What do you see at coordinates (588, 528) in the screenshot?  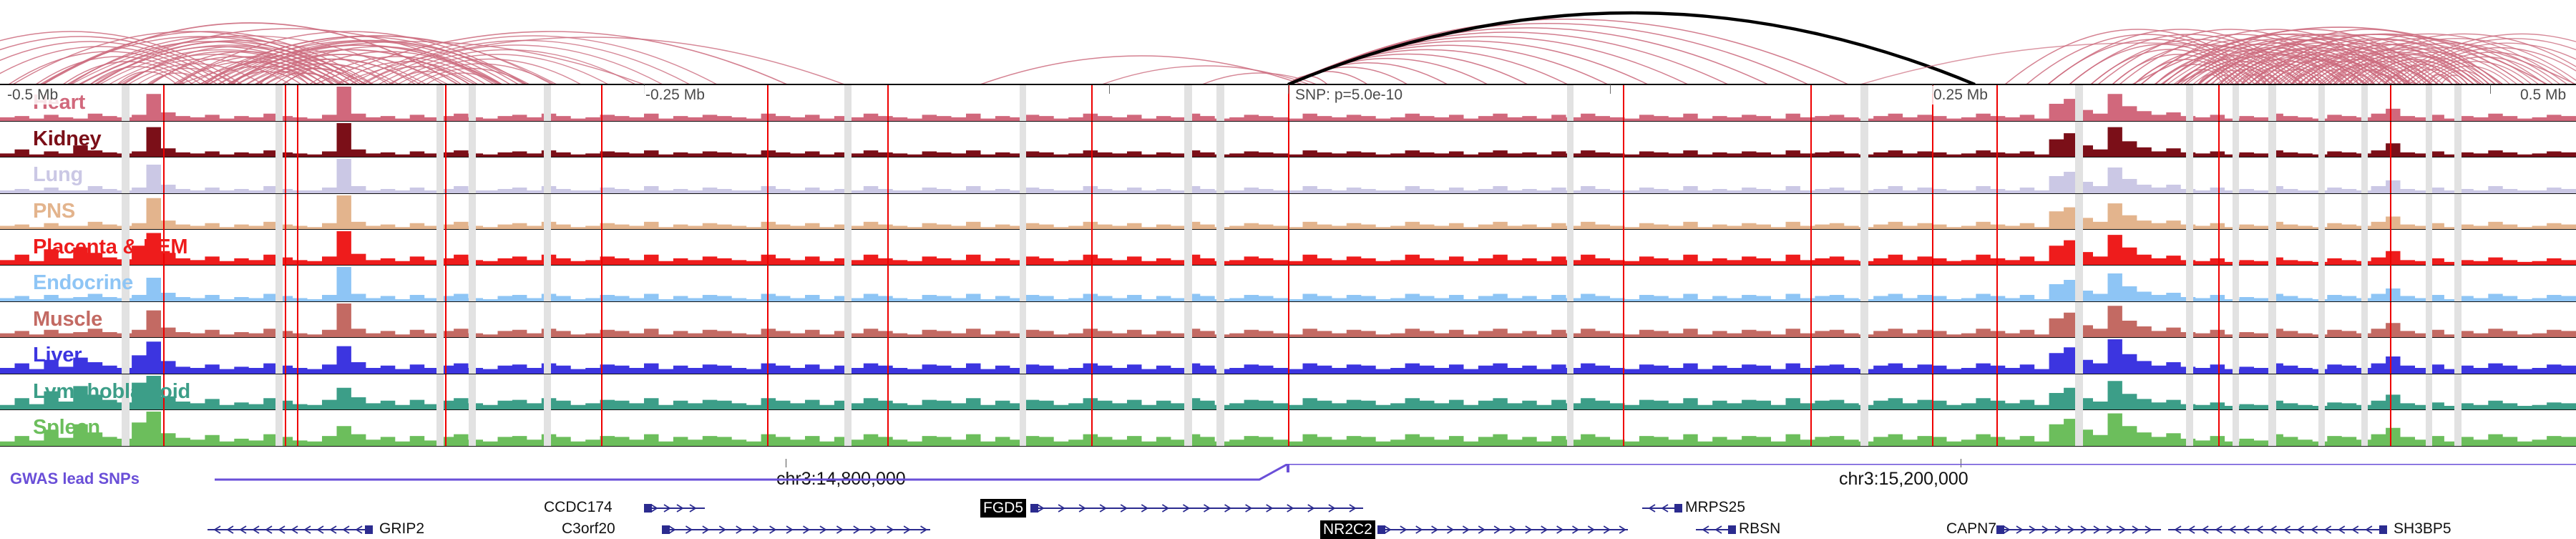 I see `gene-label-c3orf20: C3orf20` at bounding box center [588, 528].